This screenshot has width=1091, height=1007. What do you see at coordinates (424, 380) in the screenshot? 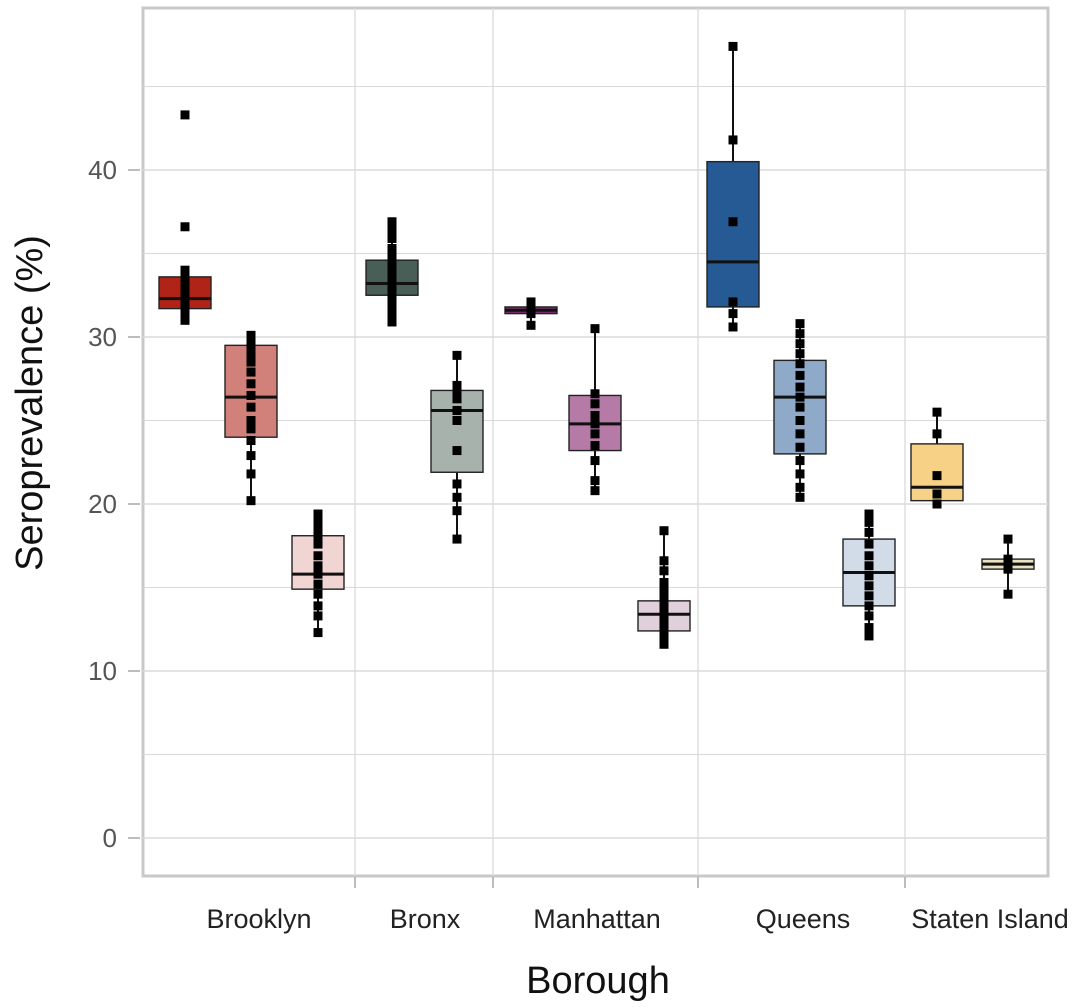
I see `box-group-bronx` at bounding box center [424, 380].